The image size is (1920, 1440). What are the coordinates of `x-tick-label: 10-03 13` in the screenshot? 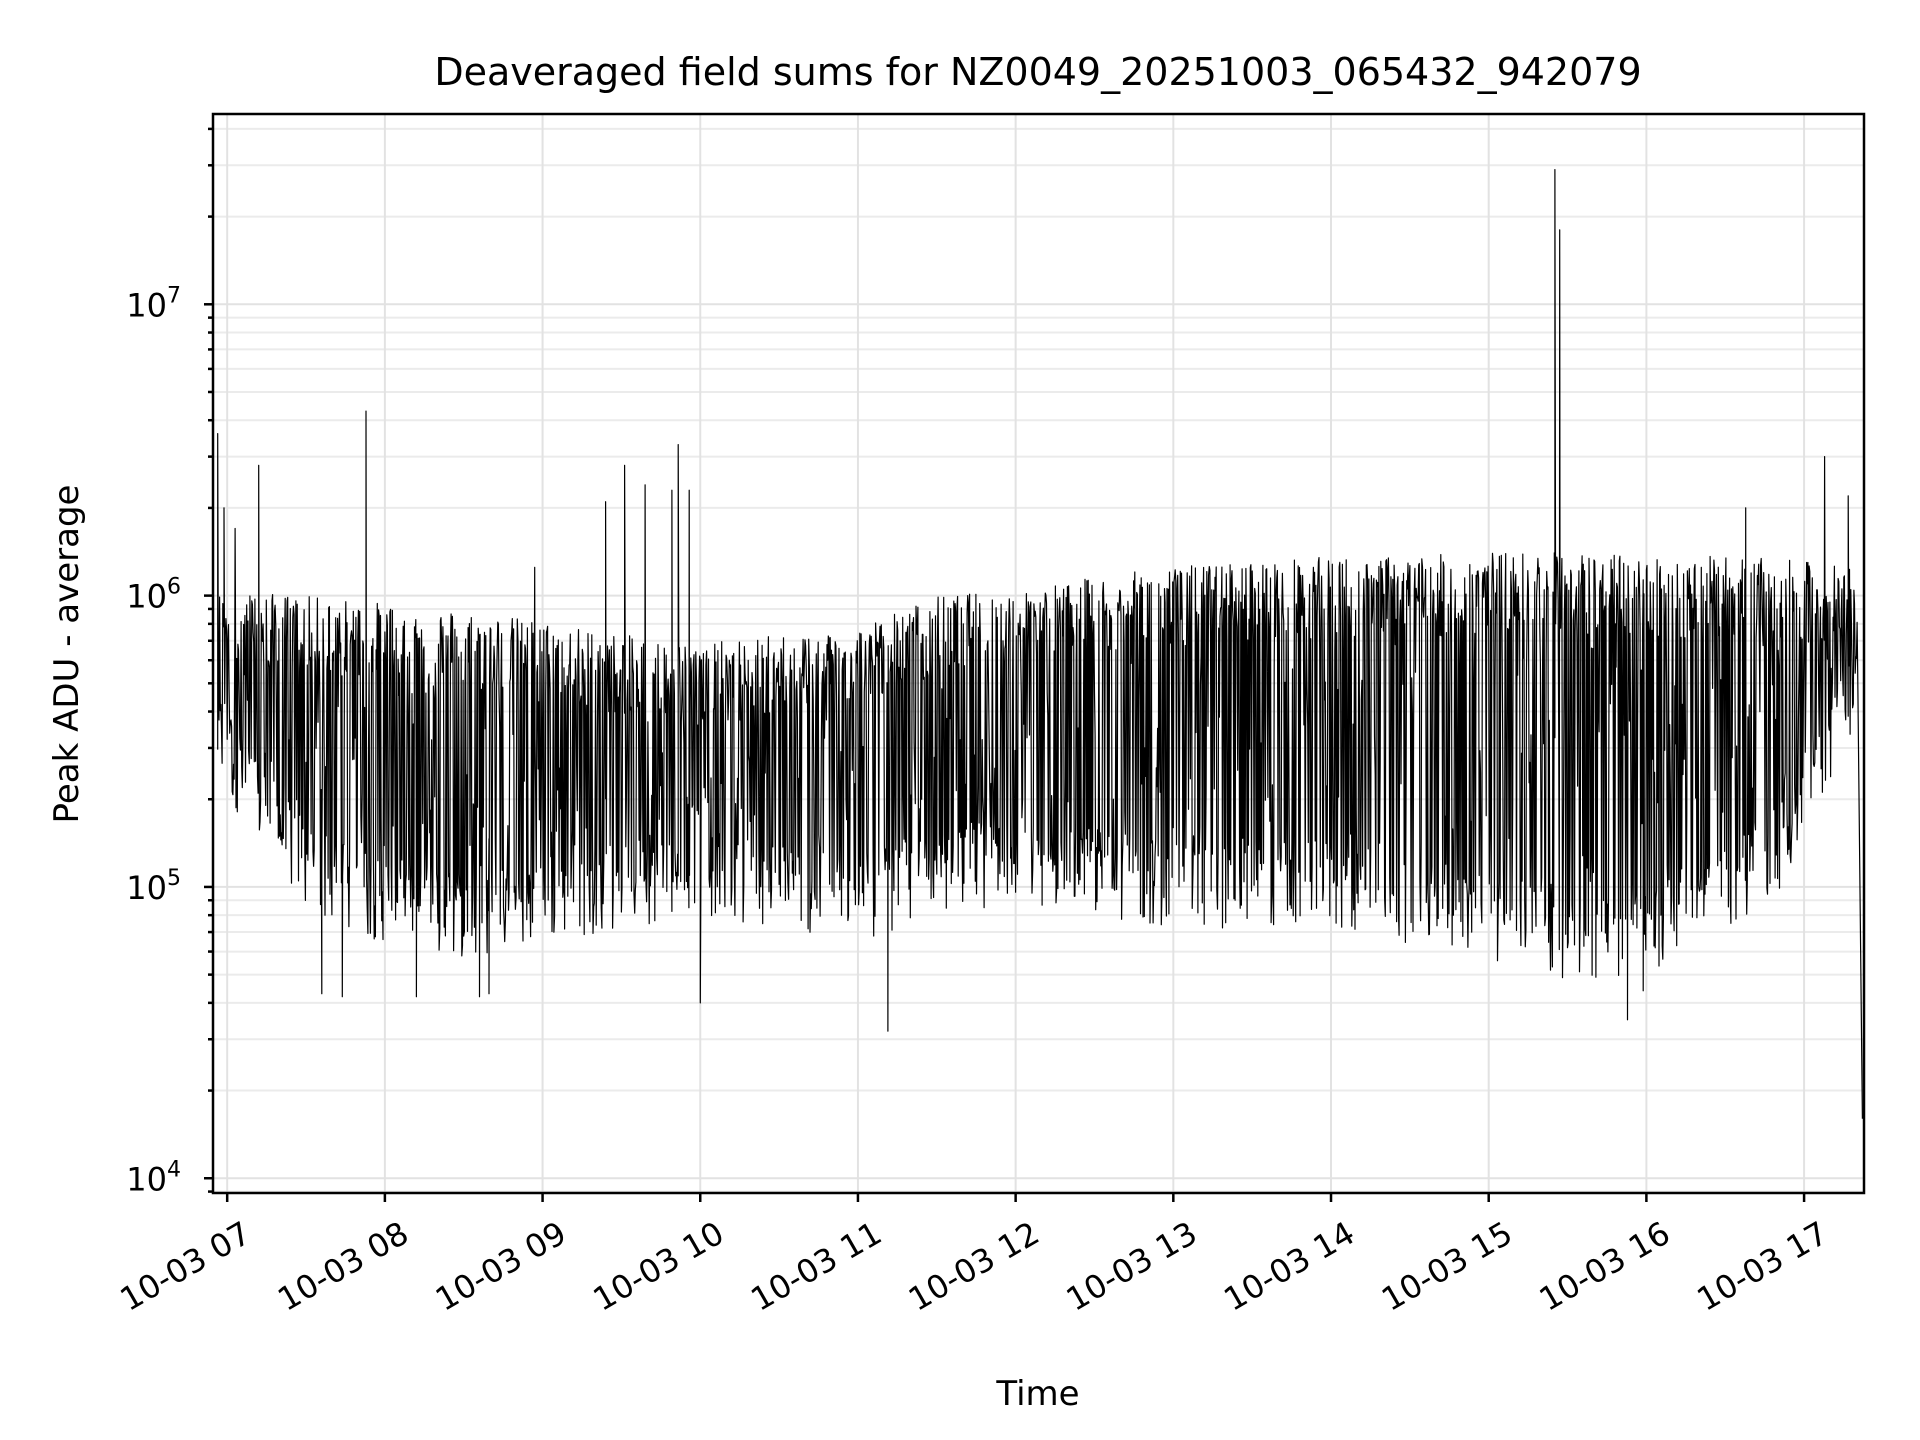 It's located at (1132, 1266).